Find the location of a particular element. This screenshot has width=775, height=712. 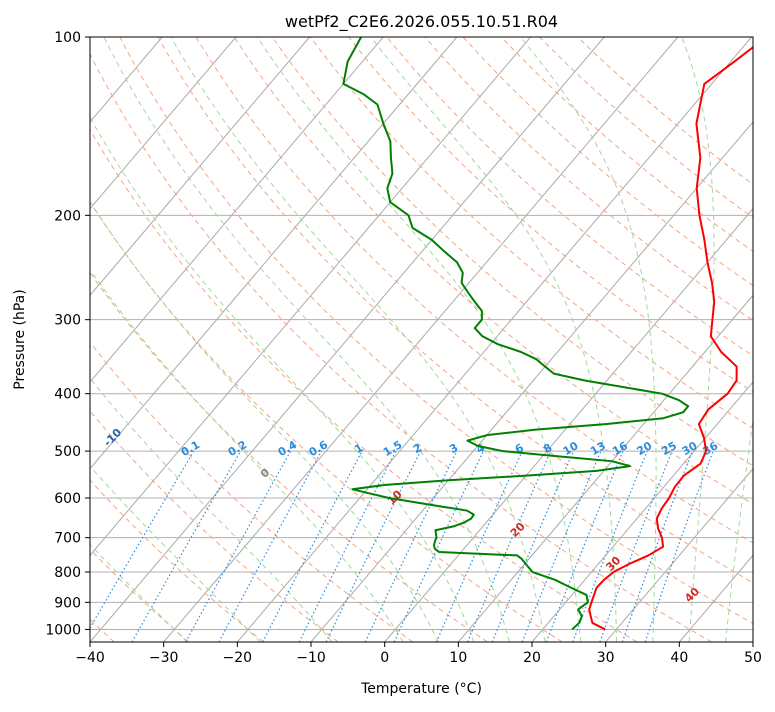

x-tick-label: −30 is located at coordinates (164, 658).